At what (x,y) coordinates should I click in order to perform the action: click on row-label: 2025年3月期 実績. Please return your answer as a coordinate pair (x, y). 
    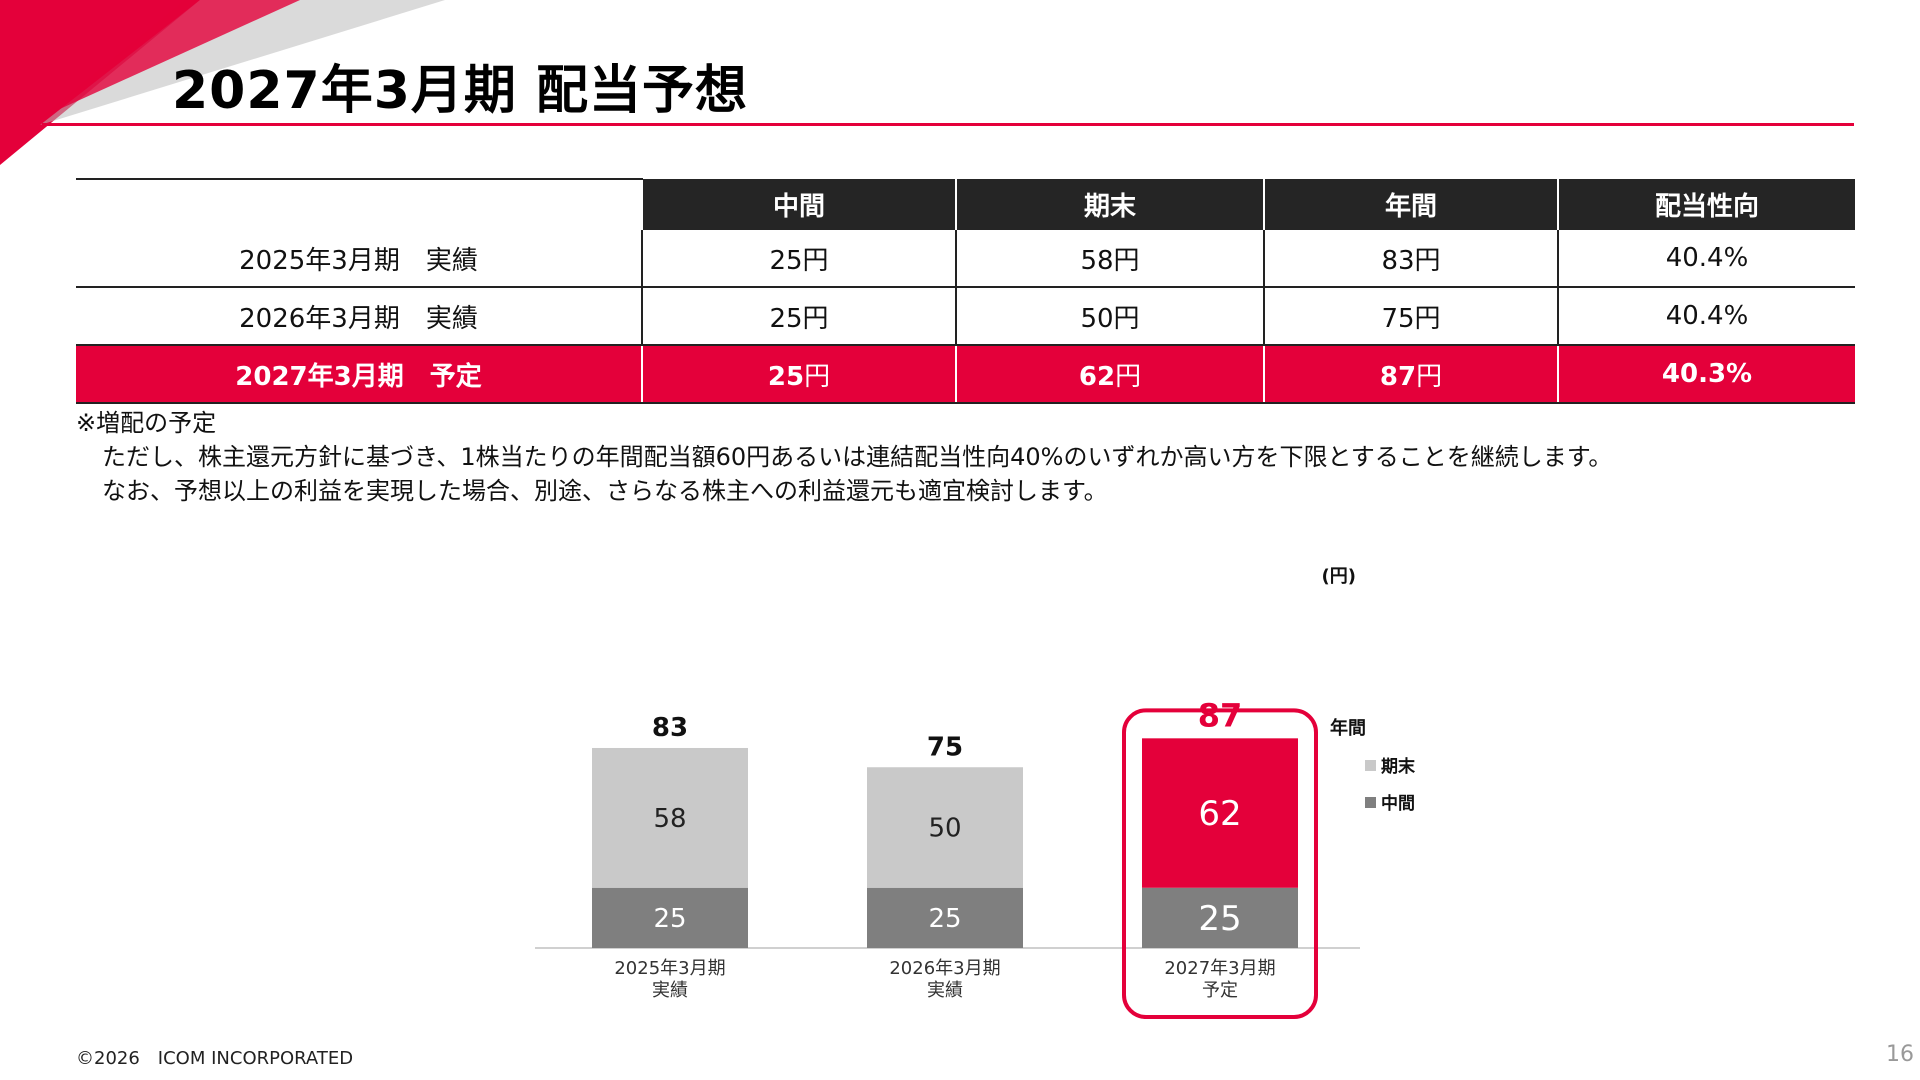
    Looking at the image, I should click on (359, 259).